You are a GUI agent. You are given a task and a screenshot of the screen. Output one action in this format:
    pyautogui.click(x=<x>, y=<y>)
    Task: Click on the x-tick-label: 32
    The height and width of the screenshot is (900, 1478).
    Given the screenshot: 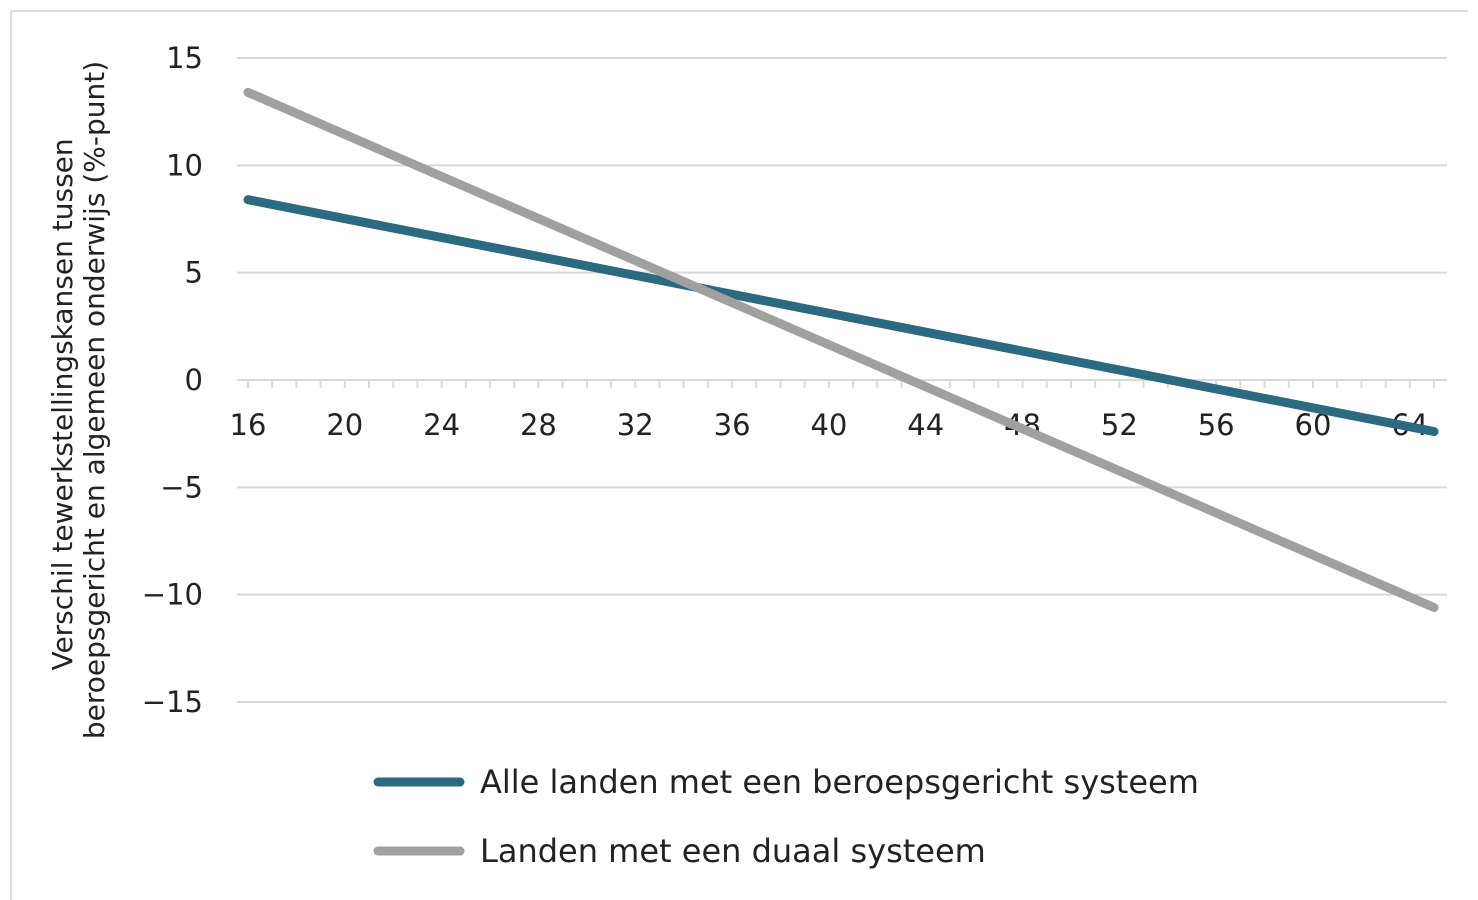 What is the action you would take?
    pyautogui.click(x=635, y=425)
    